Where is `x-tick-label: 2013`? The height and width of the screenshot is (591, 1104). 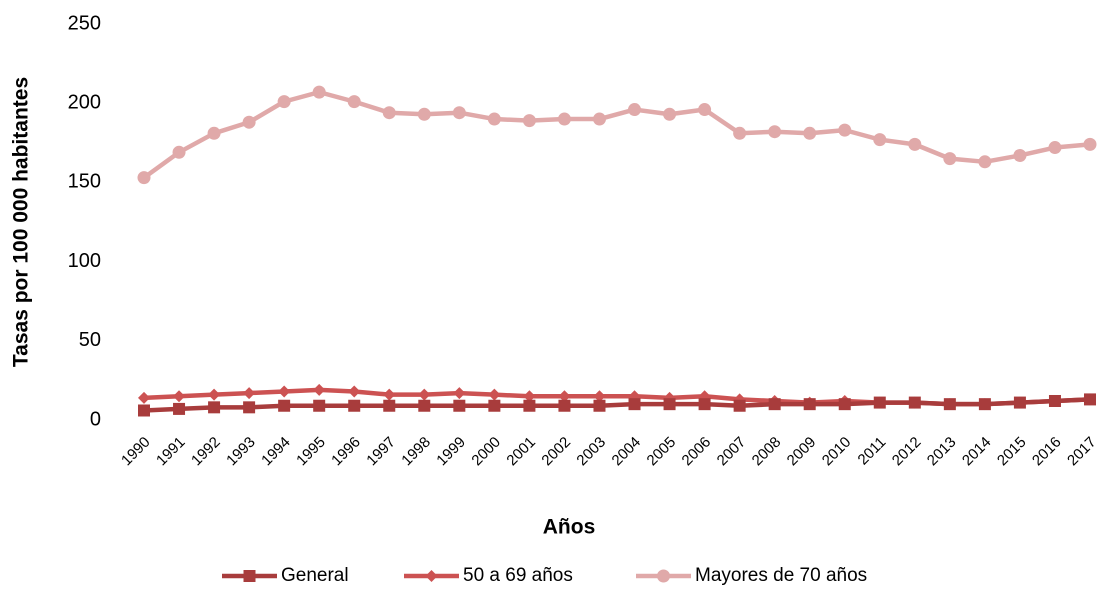
x-tick-label: 2013 is located at coordinates (942, 452).